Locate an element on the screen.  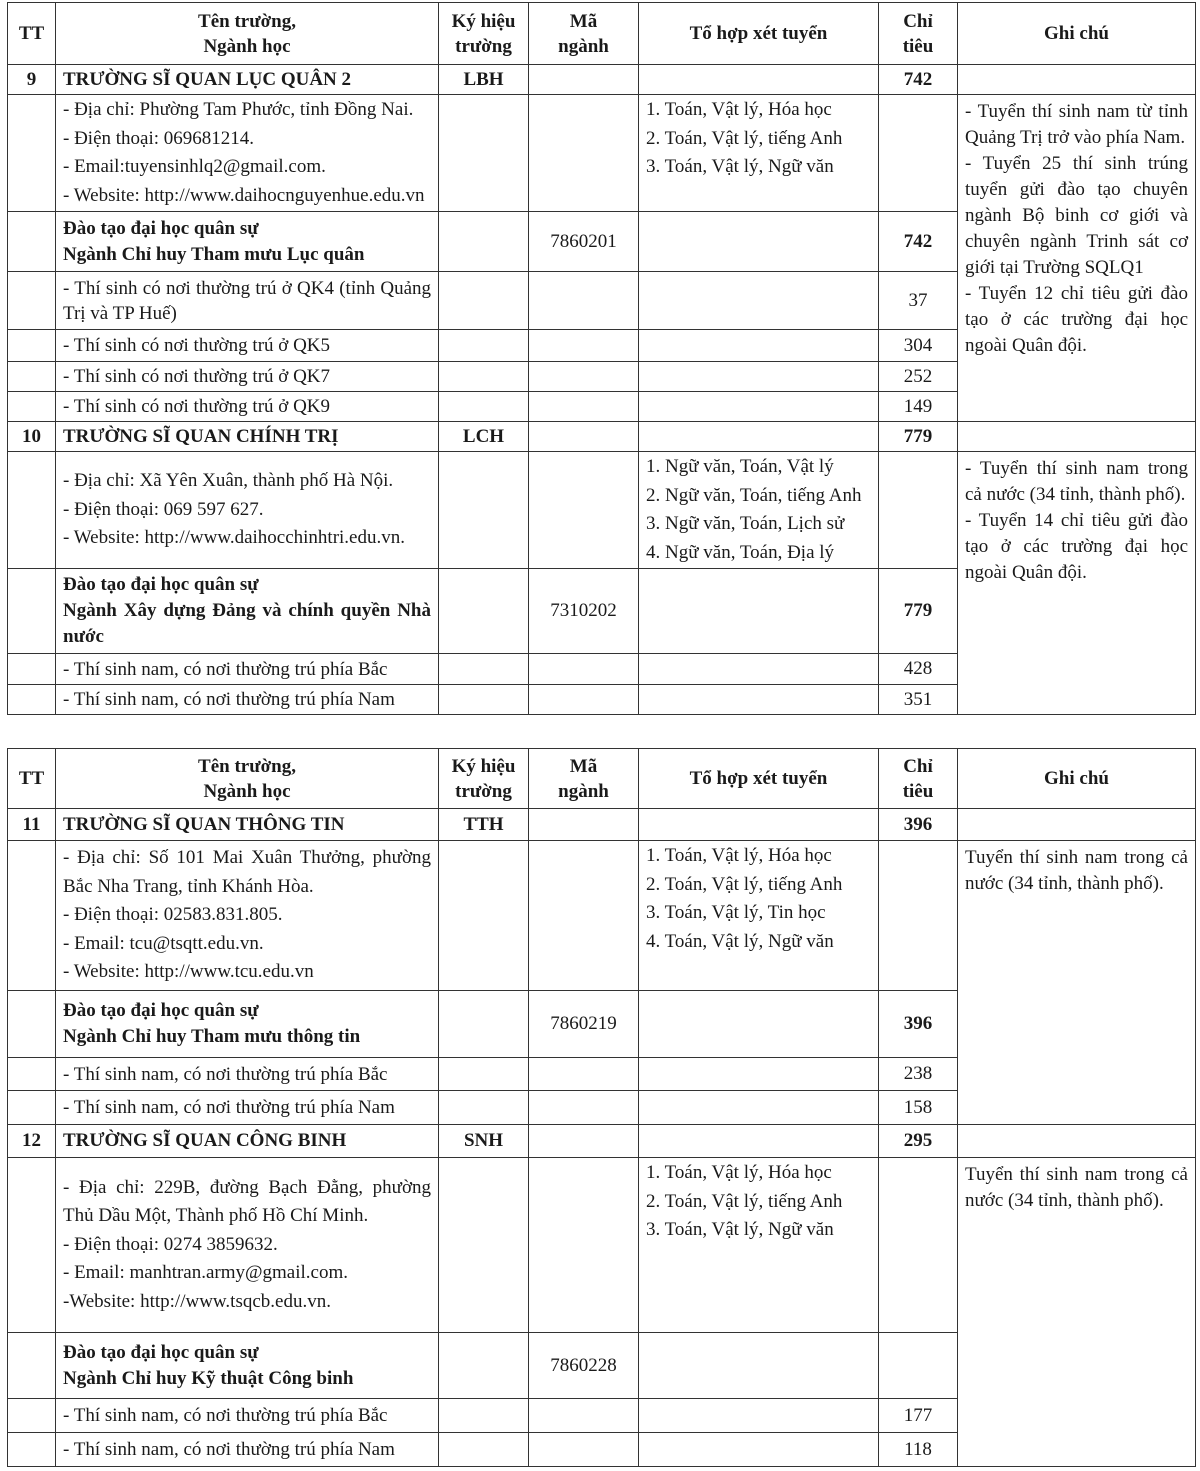
major-code: 7860228 is located at coordinates (583, 1365).